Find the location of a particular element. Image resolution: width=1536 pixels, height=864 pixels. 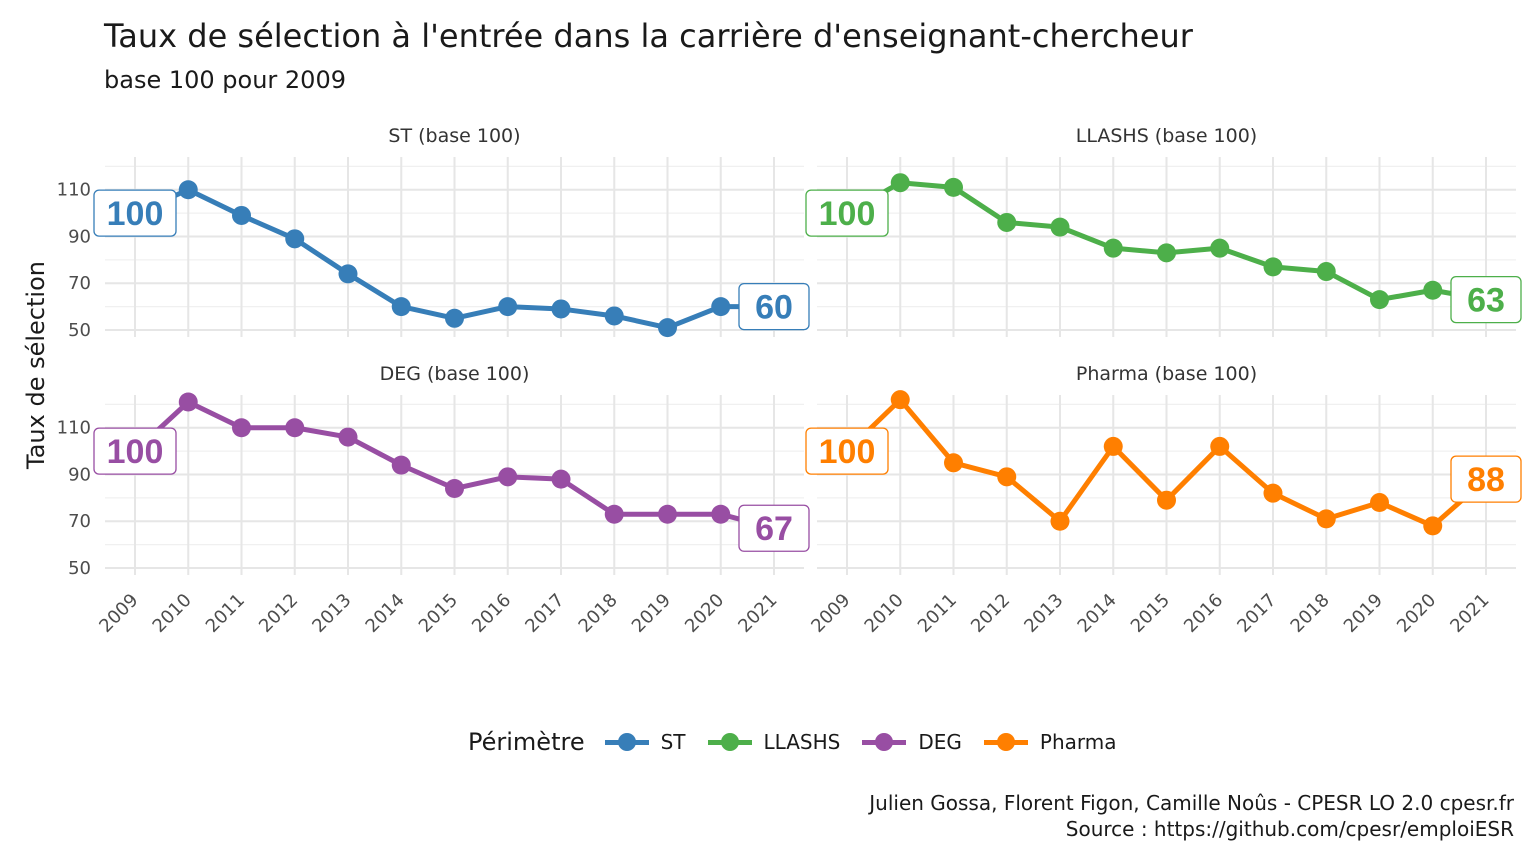

legend-item-llashs: LLASHS is located at coordinates (774, 742).